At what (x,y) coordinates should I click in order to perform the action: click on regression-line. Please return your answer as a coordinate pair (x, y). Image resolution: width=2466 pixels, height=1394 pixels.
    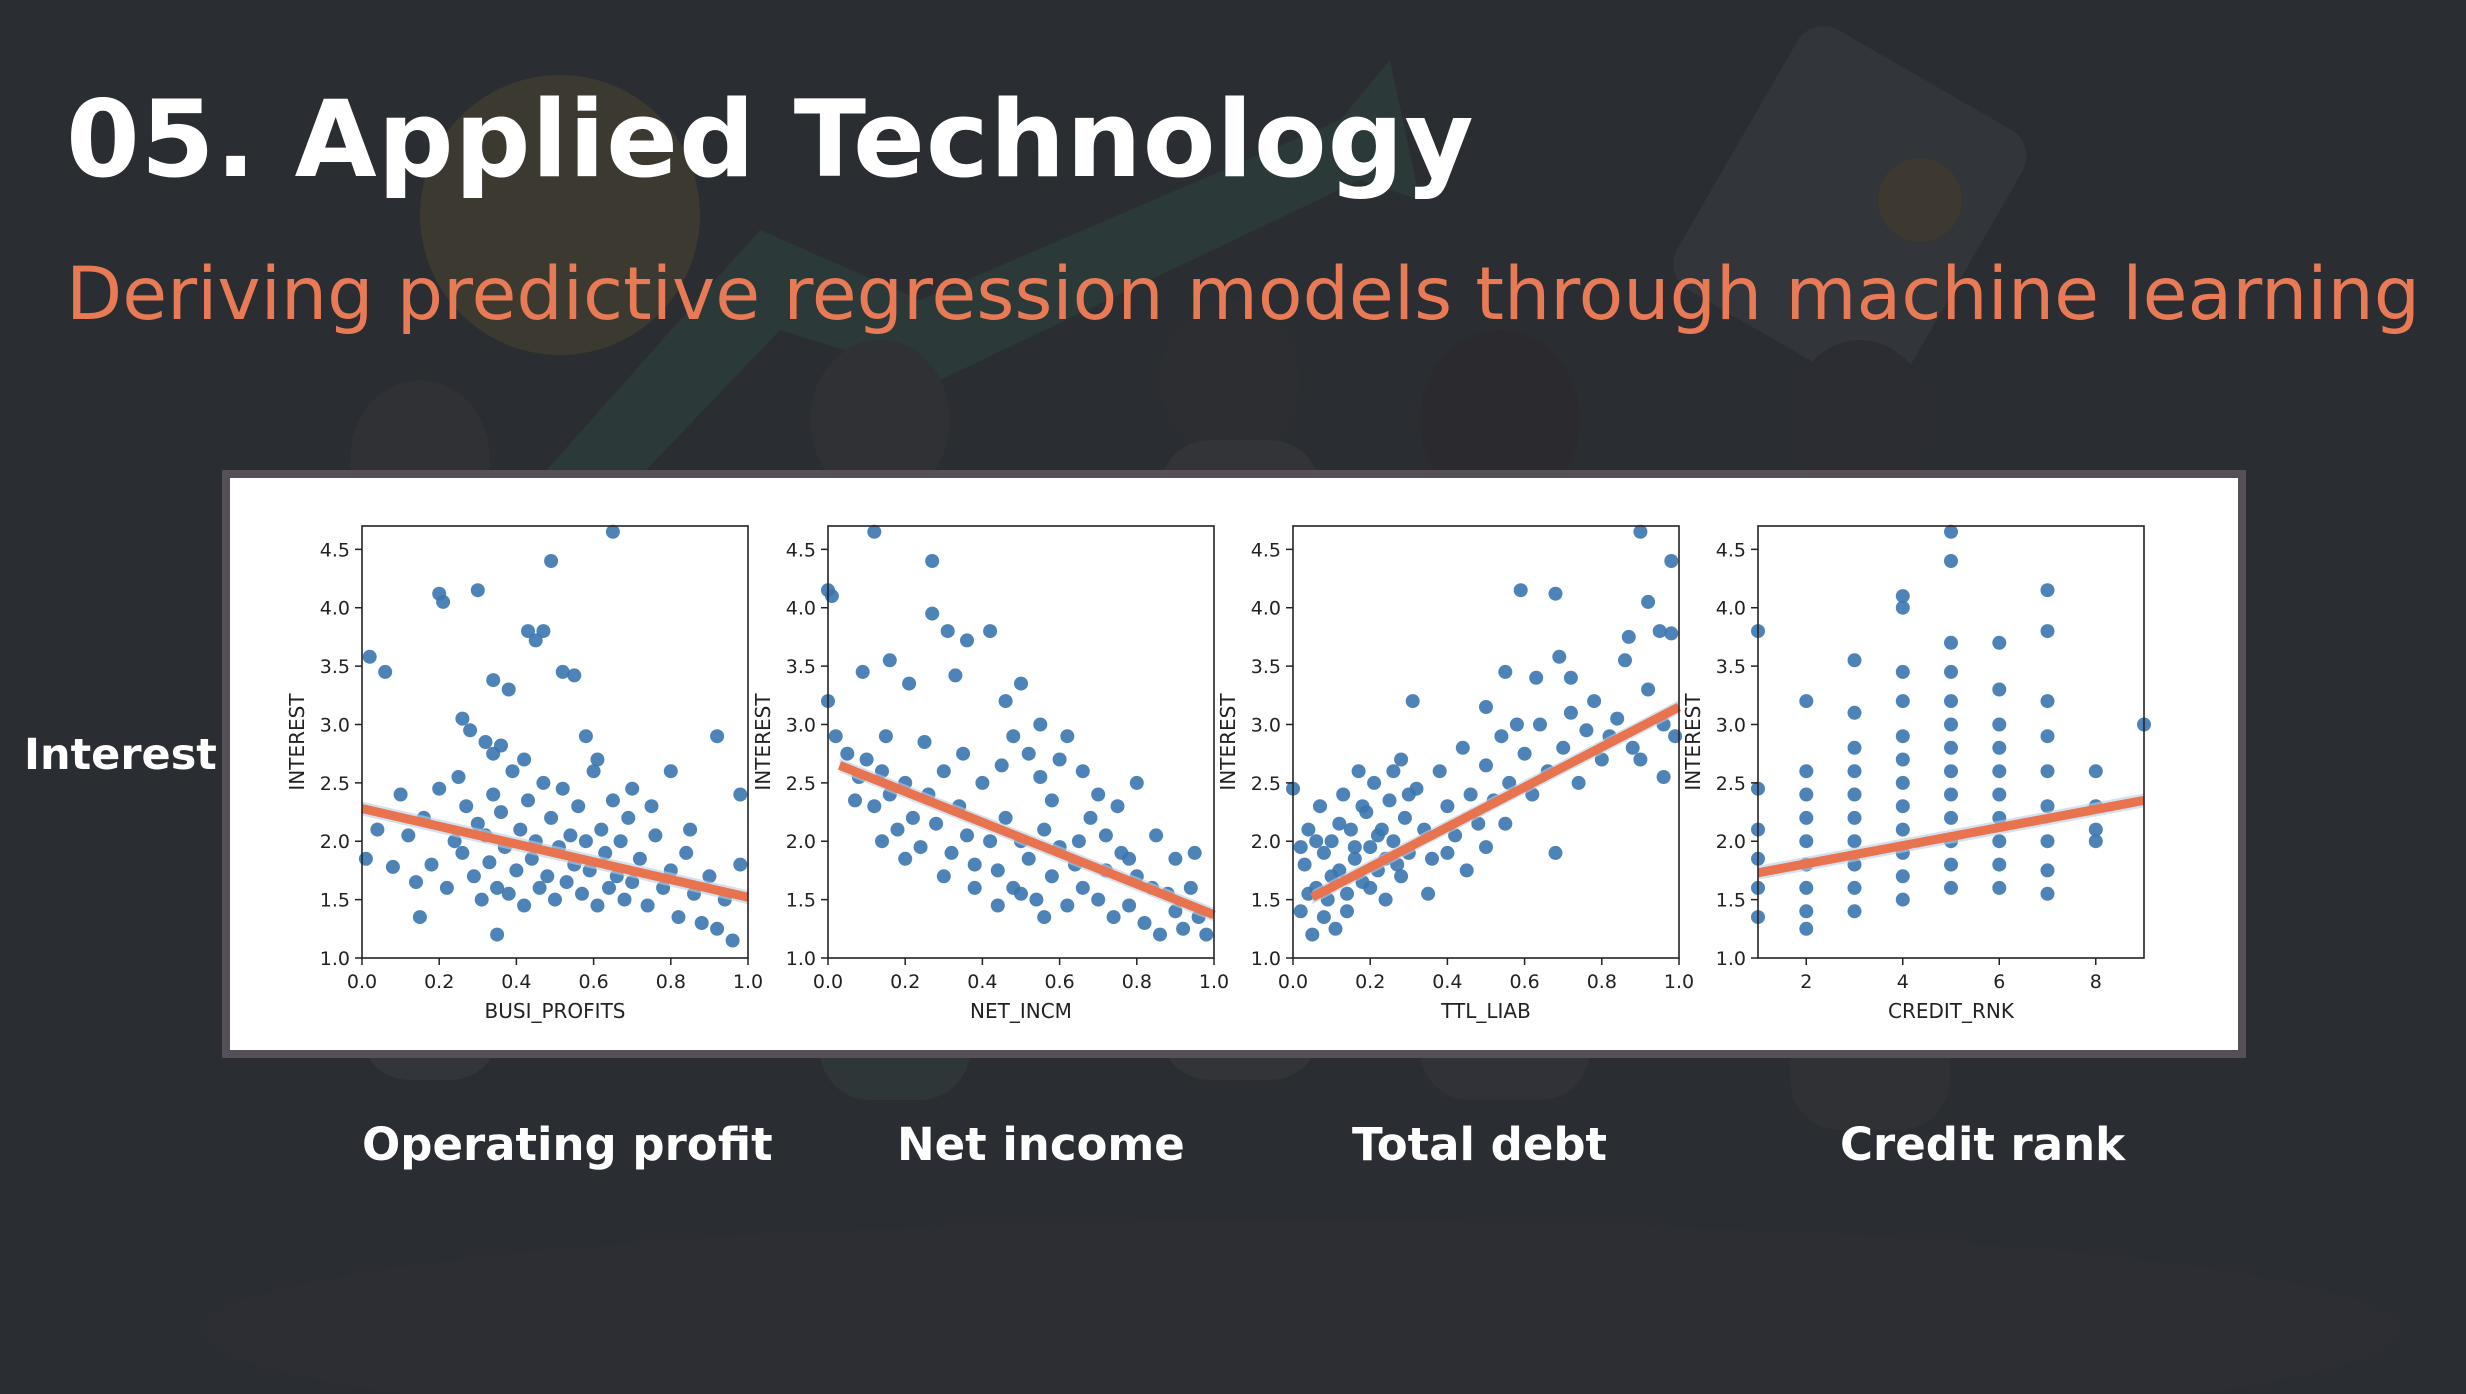
    Looking at the image, I should click on (555, 853).